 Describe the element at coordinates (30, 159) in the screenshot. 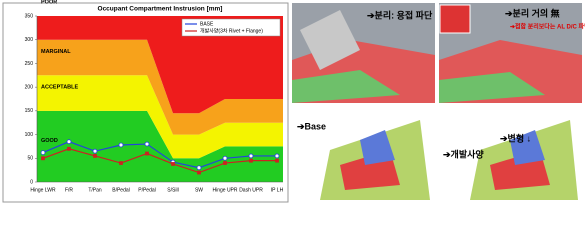

I see `y-tick-label: 50` at that location.